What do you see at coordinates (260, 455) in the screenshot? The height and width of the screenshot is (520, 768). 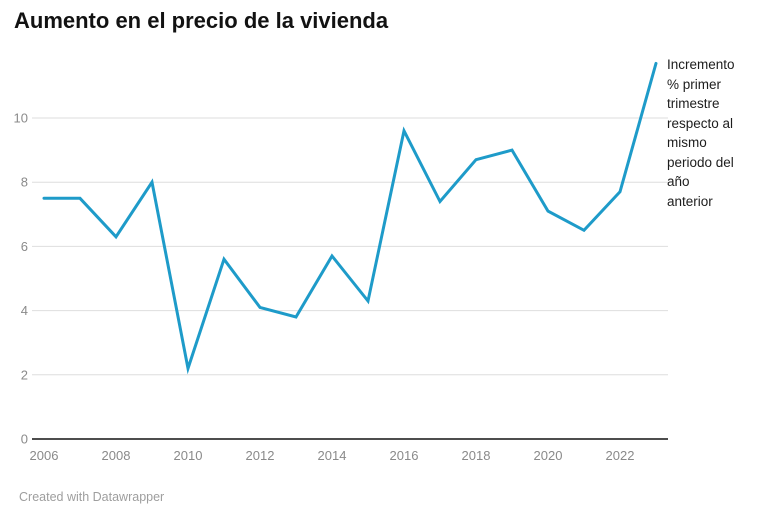 I see `x-tick-label: 2012` at bounding box center [260, 455].